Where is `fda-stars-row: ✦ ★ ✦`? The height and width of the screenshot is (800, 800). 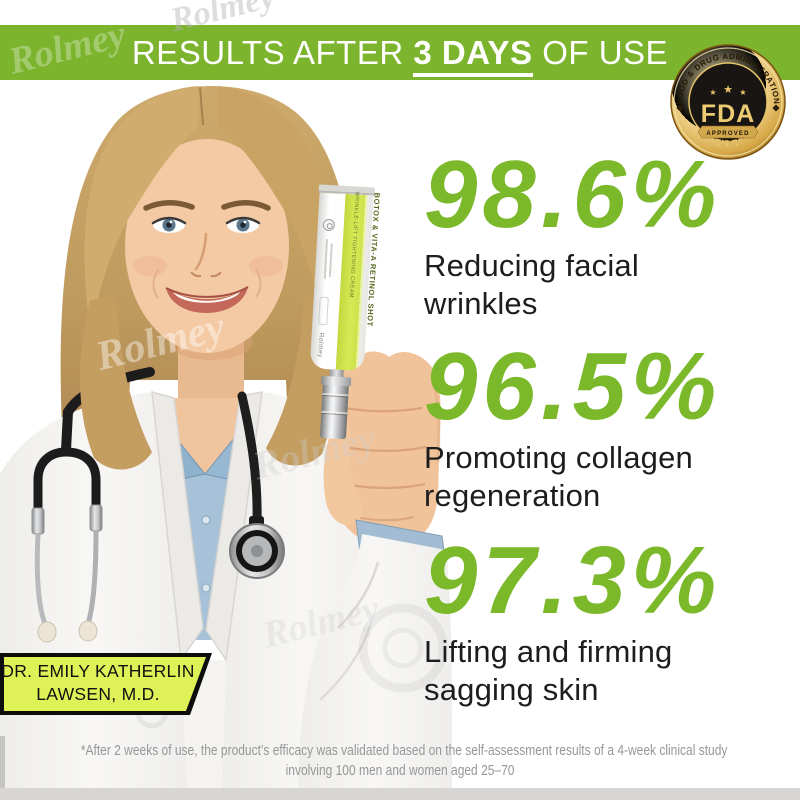 fda-stars-row: ✦ ★ ✦ is located at coordinates (728, 145).